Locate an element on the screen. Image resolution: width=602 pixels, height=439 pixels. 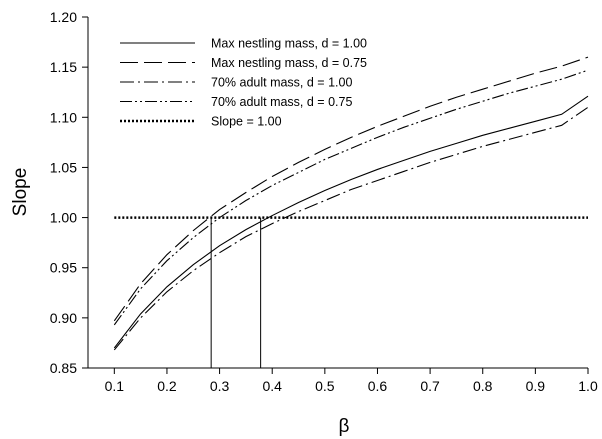
y-tick-label: 1.15 is located at coordinates (63, 67).